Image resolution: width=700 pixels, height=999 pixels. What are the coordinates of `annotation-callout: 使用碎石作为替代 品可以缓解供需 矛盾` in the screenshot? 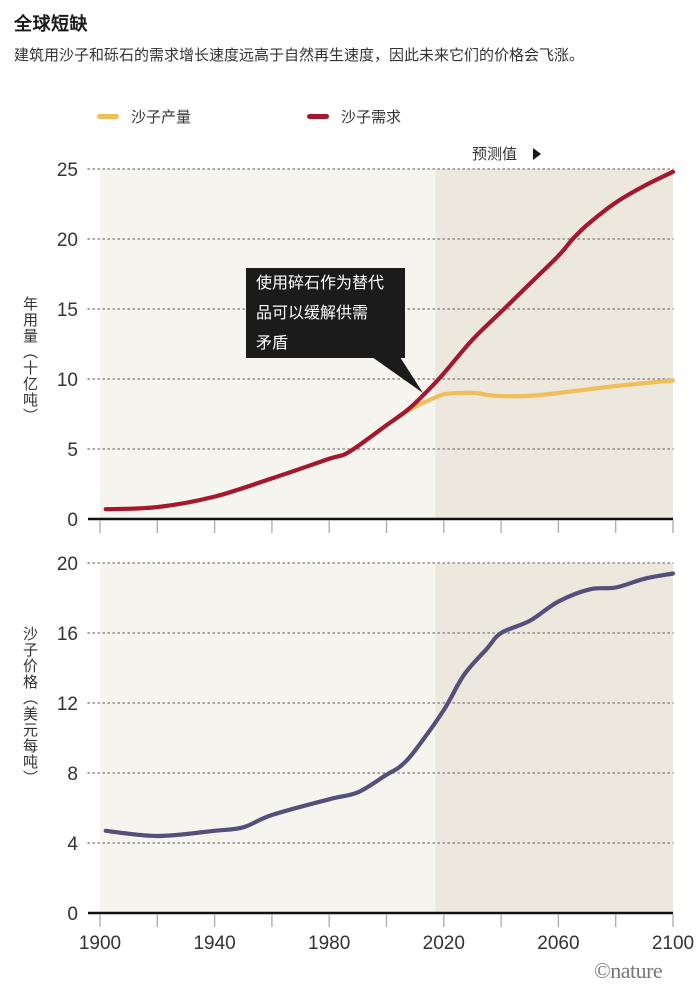 It's located at (325, 313).